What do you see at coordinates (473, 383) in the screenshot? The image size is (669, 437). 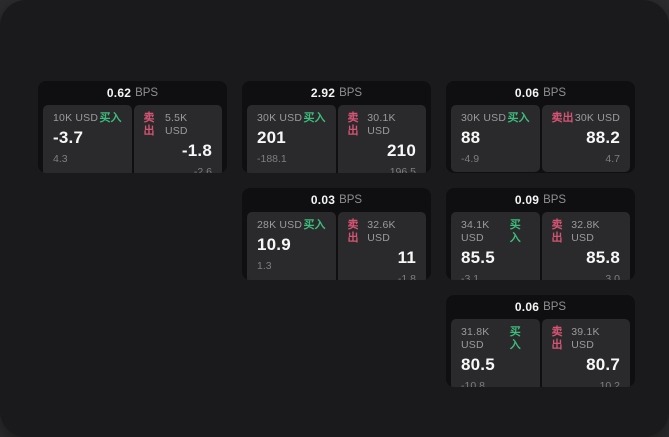 I see `buy-change: -10.8` at bounding box center [473, 383].